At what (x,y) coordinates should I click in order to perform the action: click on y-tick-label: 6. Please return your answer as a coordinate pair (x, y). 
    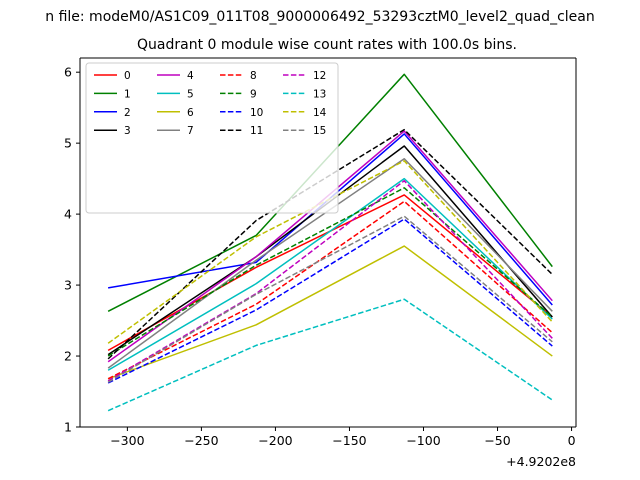
    Looking at the image, I should click on (68, 72).